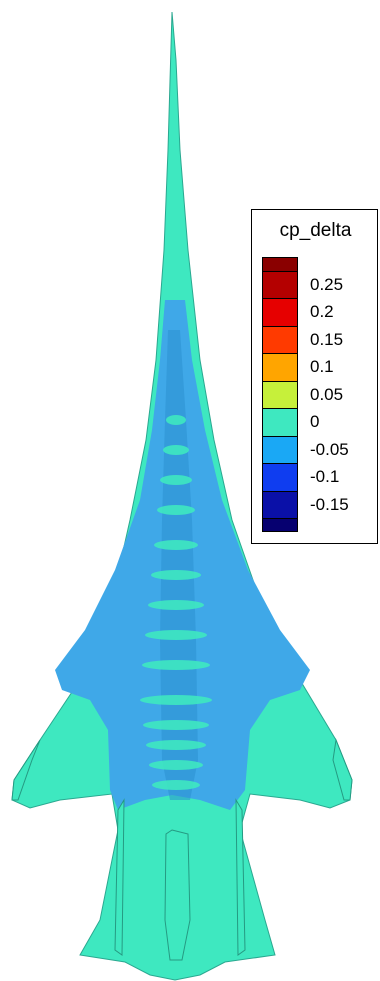 The image size is (380, 981). Describe the element at coordinates (280, 525) in the screenshot. I see `legend-swatch-bottom` at that location.